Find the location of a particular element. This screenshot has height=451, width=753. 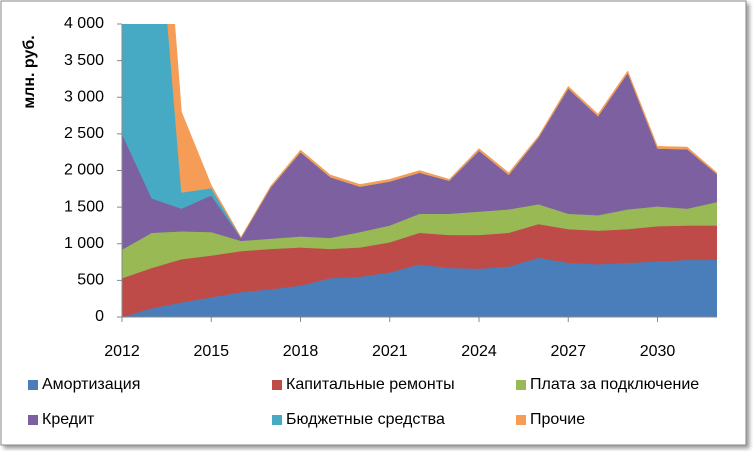

y-tick-label: 2 000 is located at coordinates (84, 170).